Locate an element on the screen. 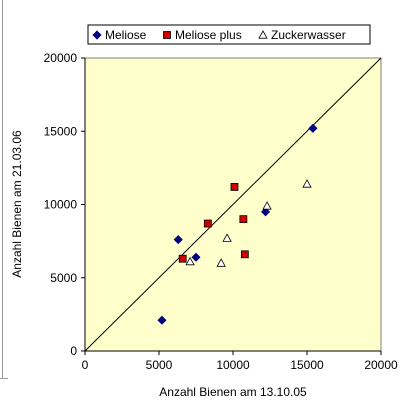 The image size is (404, 409). legend-marker-meliose is located at coordinates (97, 35).